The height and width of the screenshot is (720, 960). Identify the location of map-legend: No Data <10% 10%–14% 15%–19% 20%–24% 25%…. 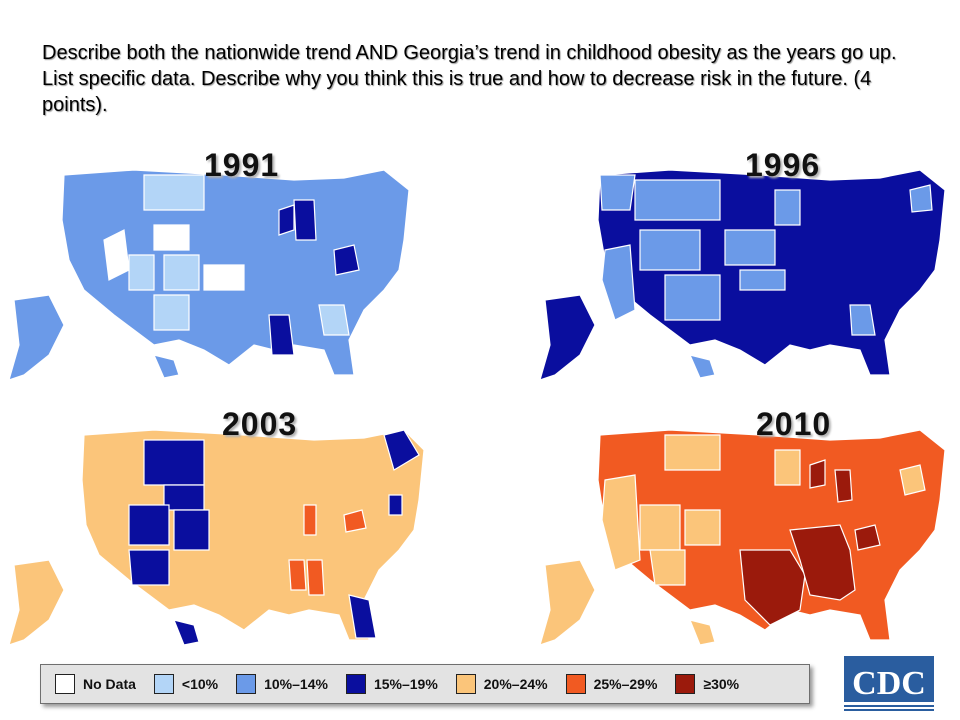
(425, 684).